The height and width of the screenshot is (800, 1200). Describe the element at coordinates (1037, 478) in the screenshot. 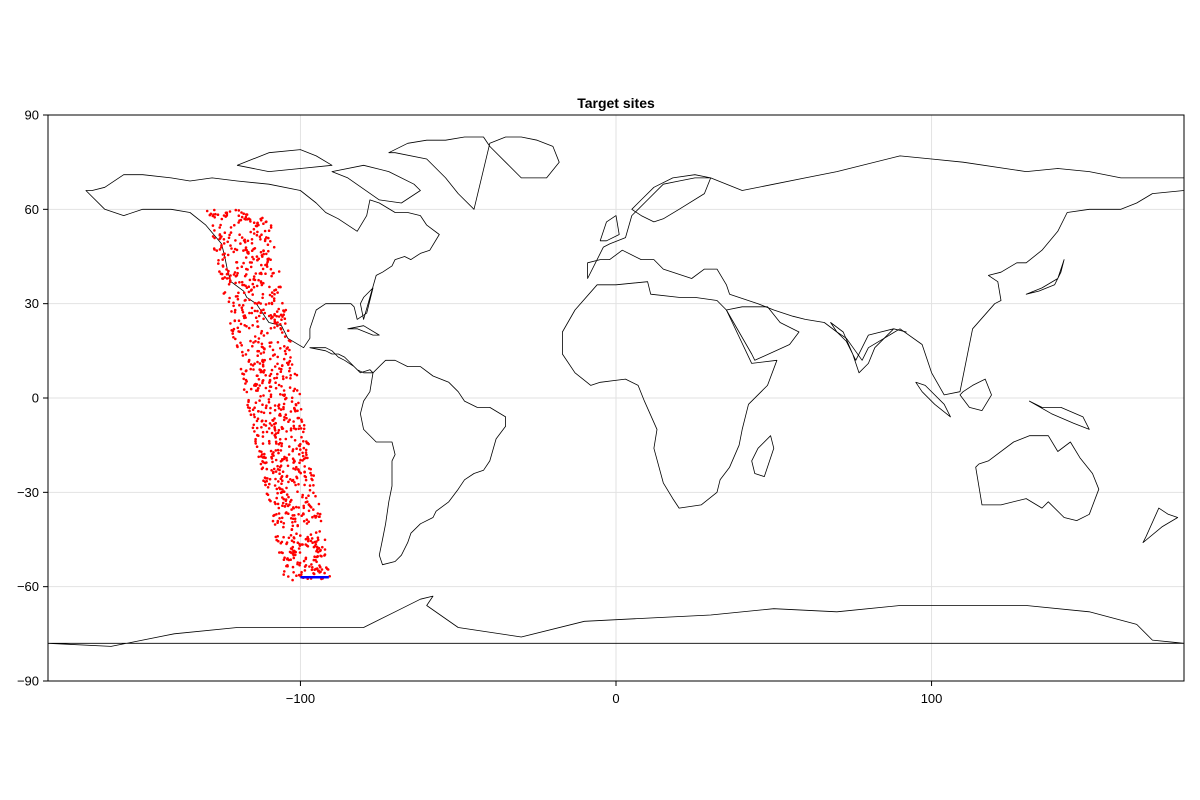

I see `coastline-australia` at that location.